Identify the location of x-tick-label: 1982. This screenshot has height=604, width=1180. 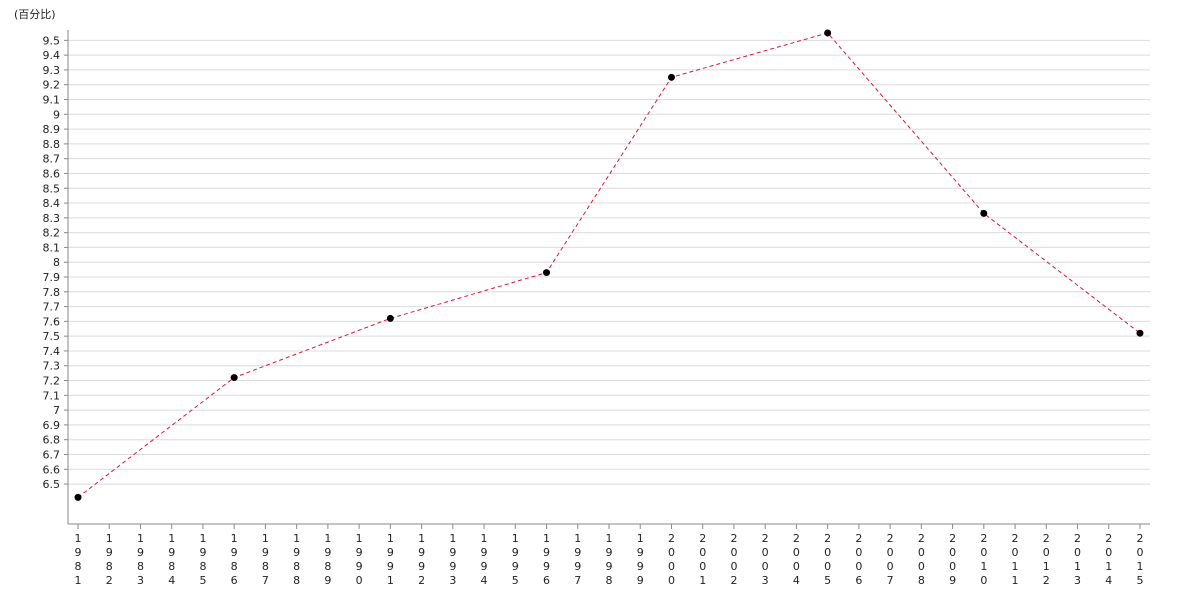
(109, 560).